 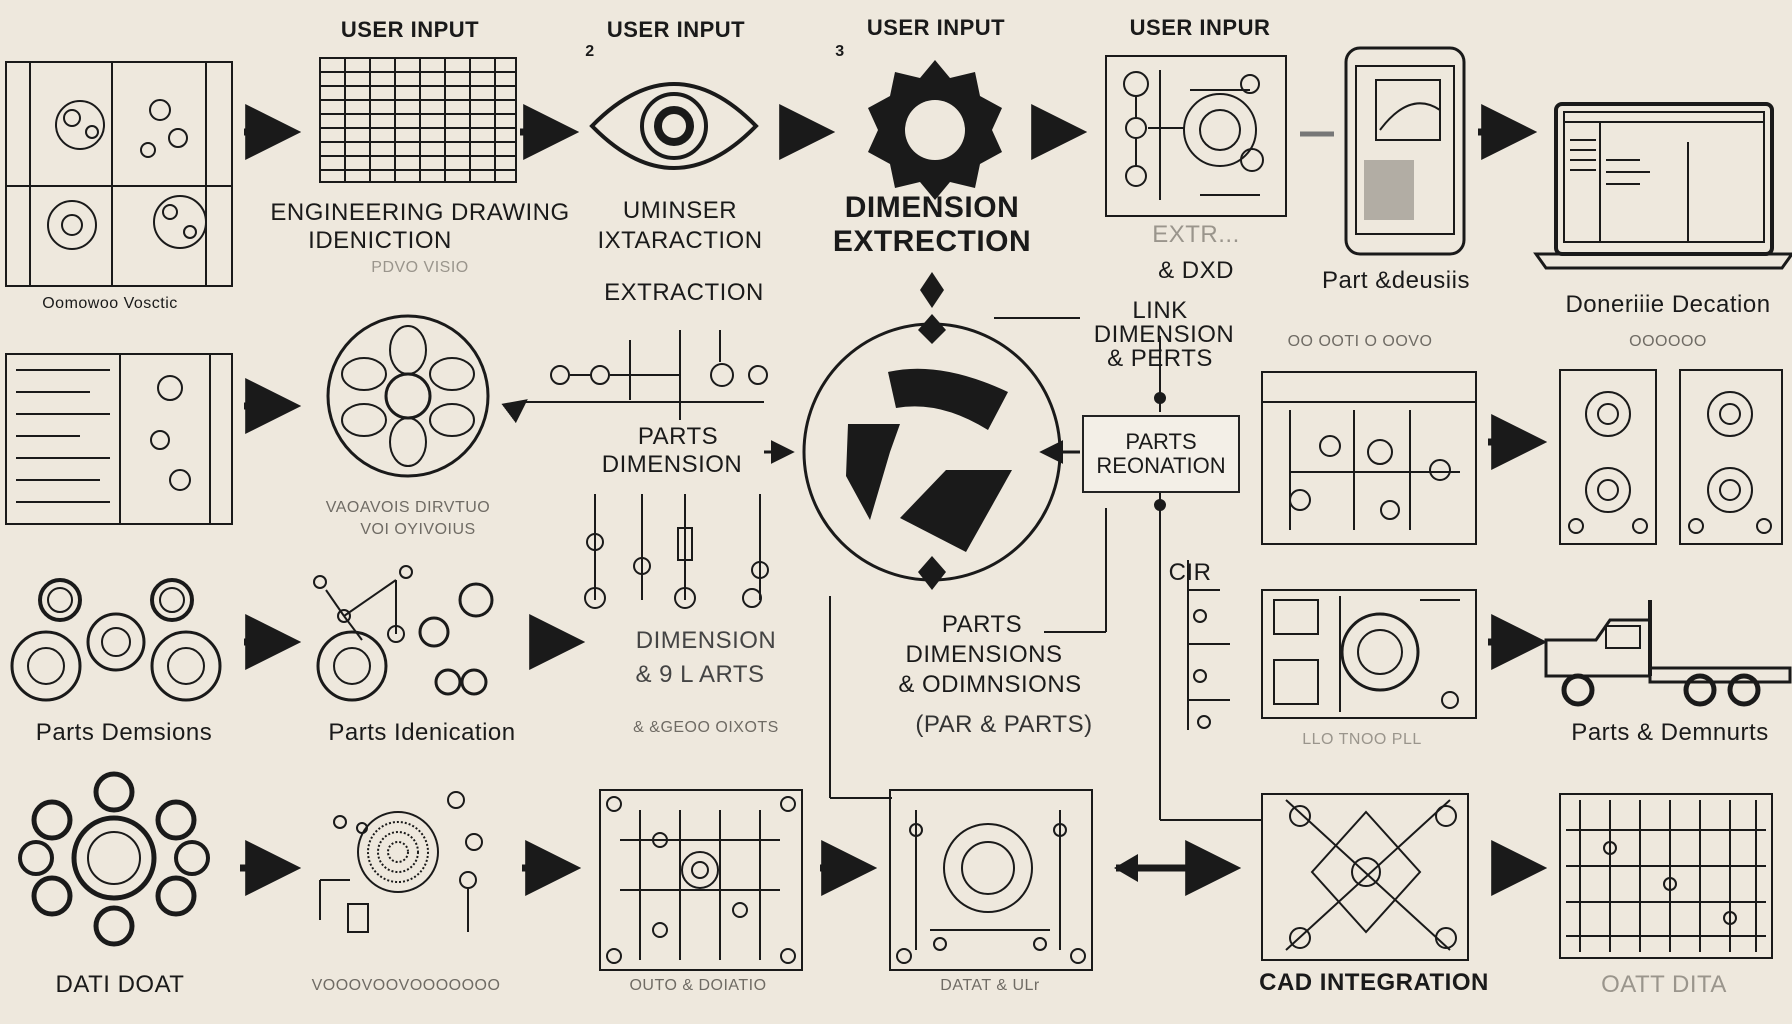 I want to click on label-par-parts: (PAR & PARTS), so click(x=1004, y=724).